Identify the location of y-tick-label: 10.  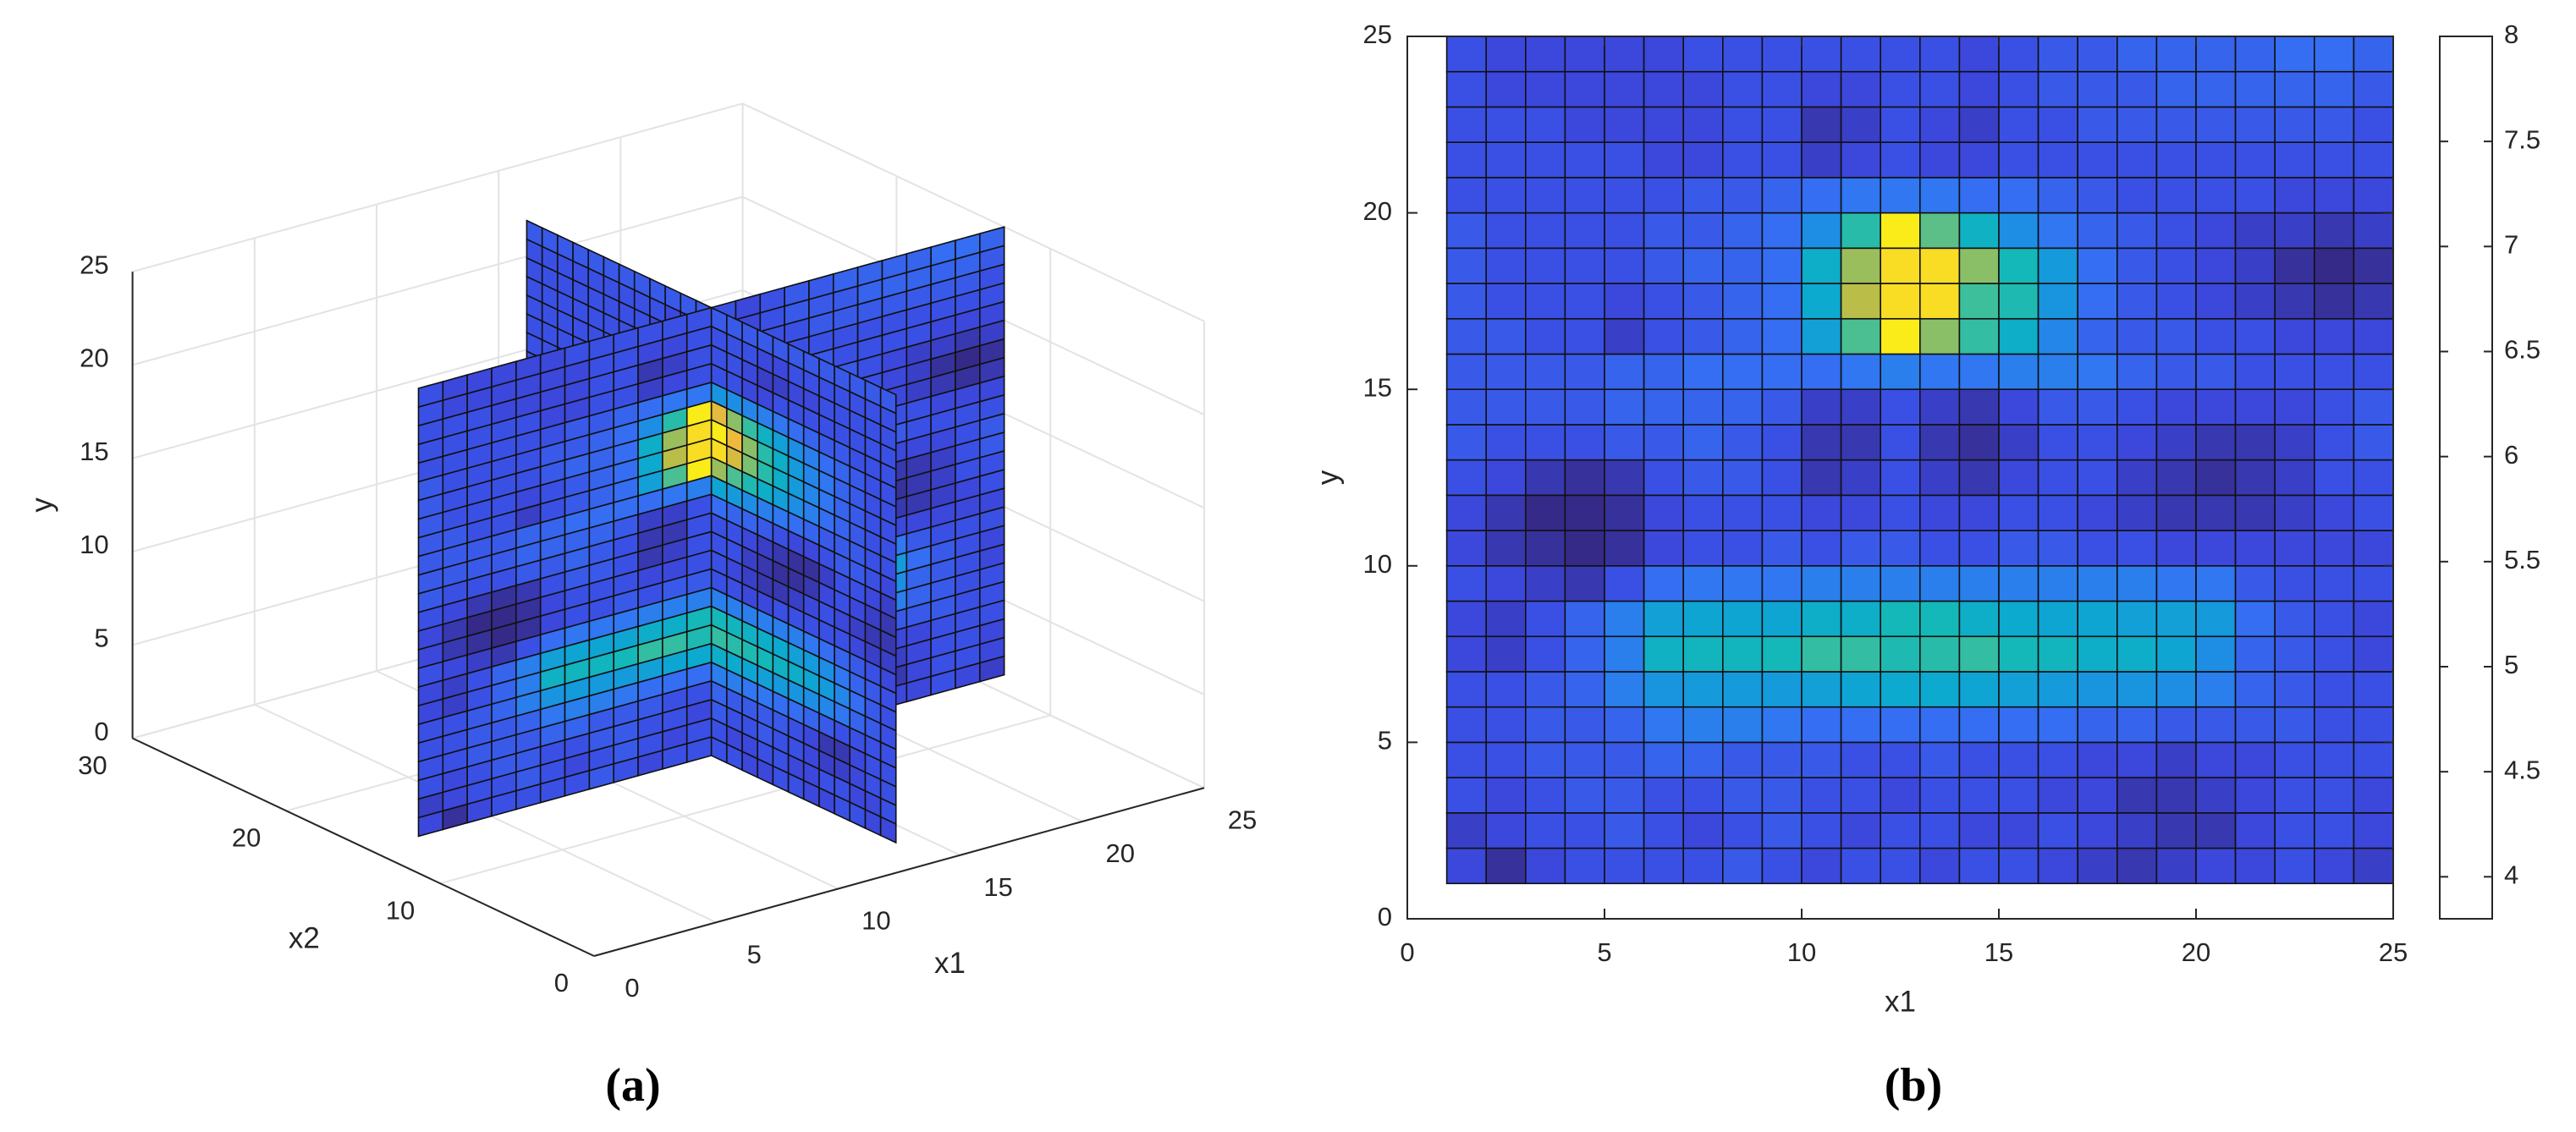
(400, 910).